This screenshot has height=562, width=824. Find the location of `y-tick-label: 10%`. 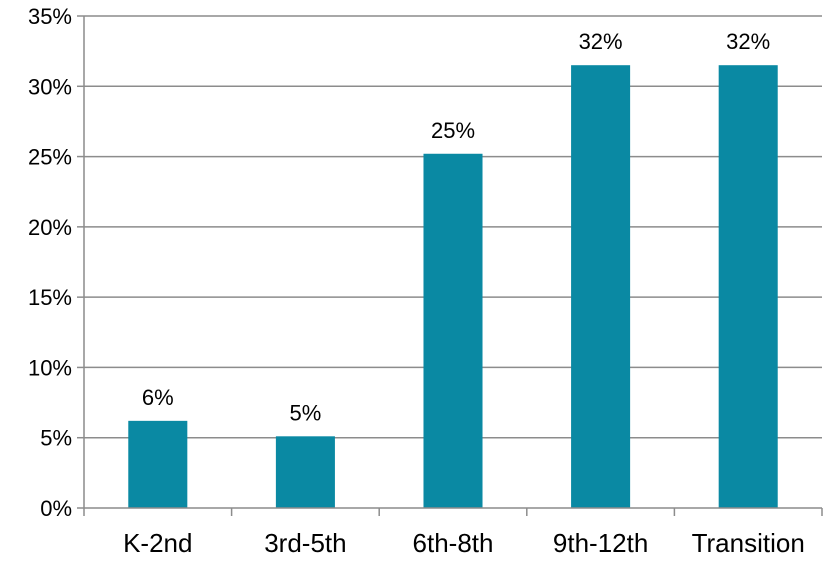

y-tick-label: 10% is located at coordinates (50, 367).